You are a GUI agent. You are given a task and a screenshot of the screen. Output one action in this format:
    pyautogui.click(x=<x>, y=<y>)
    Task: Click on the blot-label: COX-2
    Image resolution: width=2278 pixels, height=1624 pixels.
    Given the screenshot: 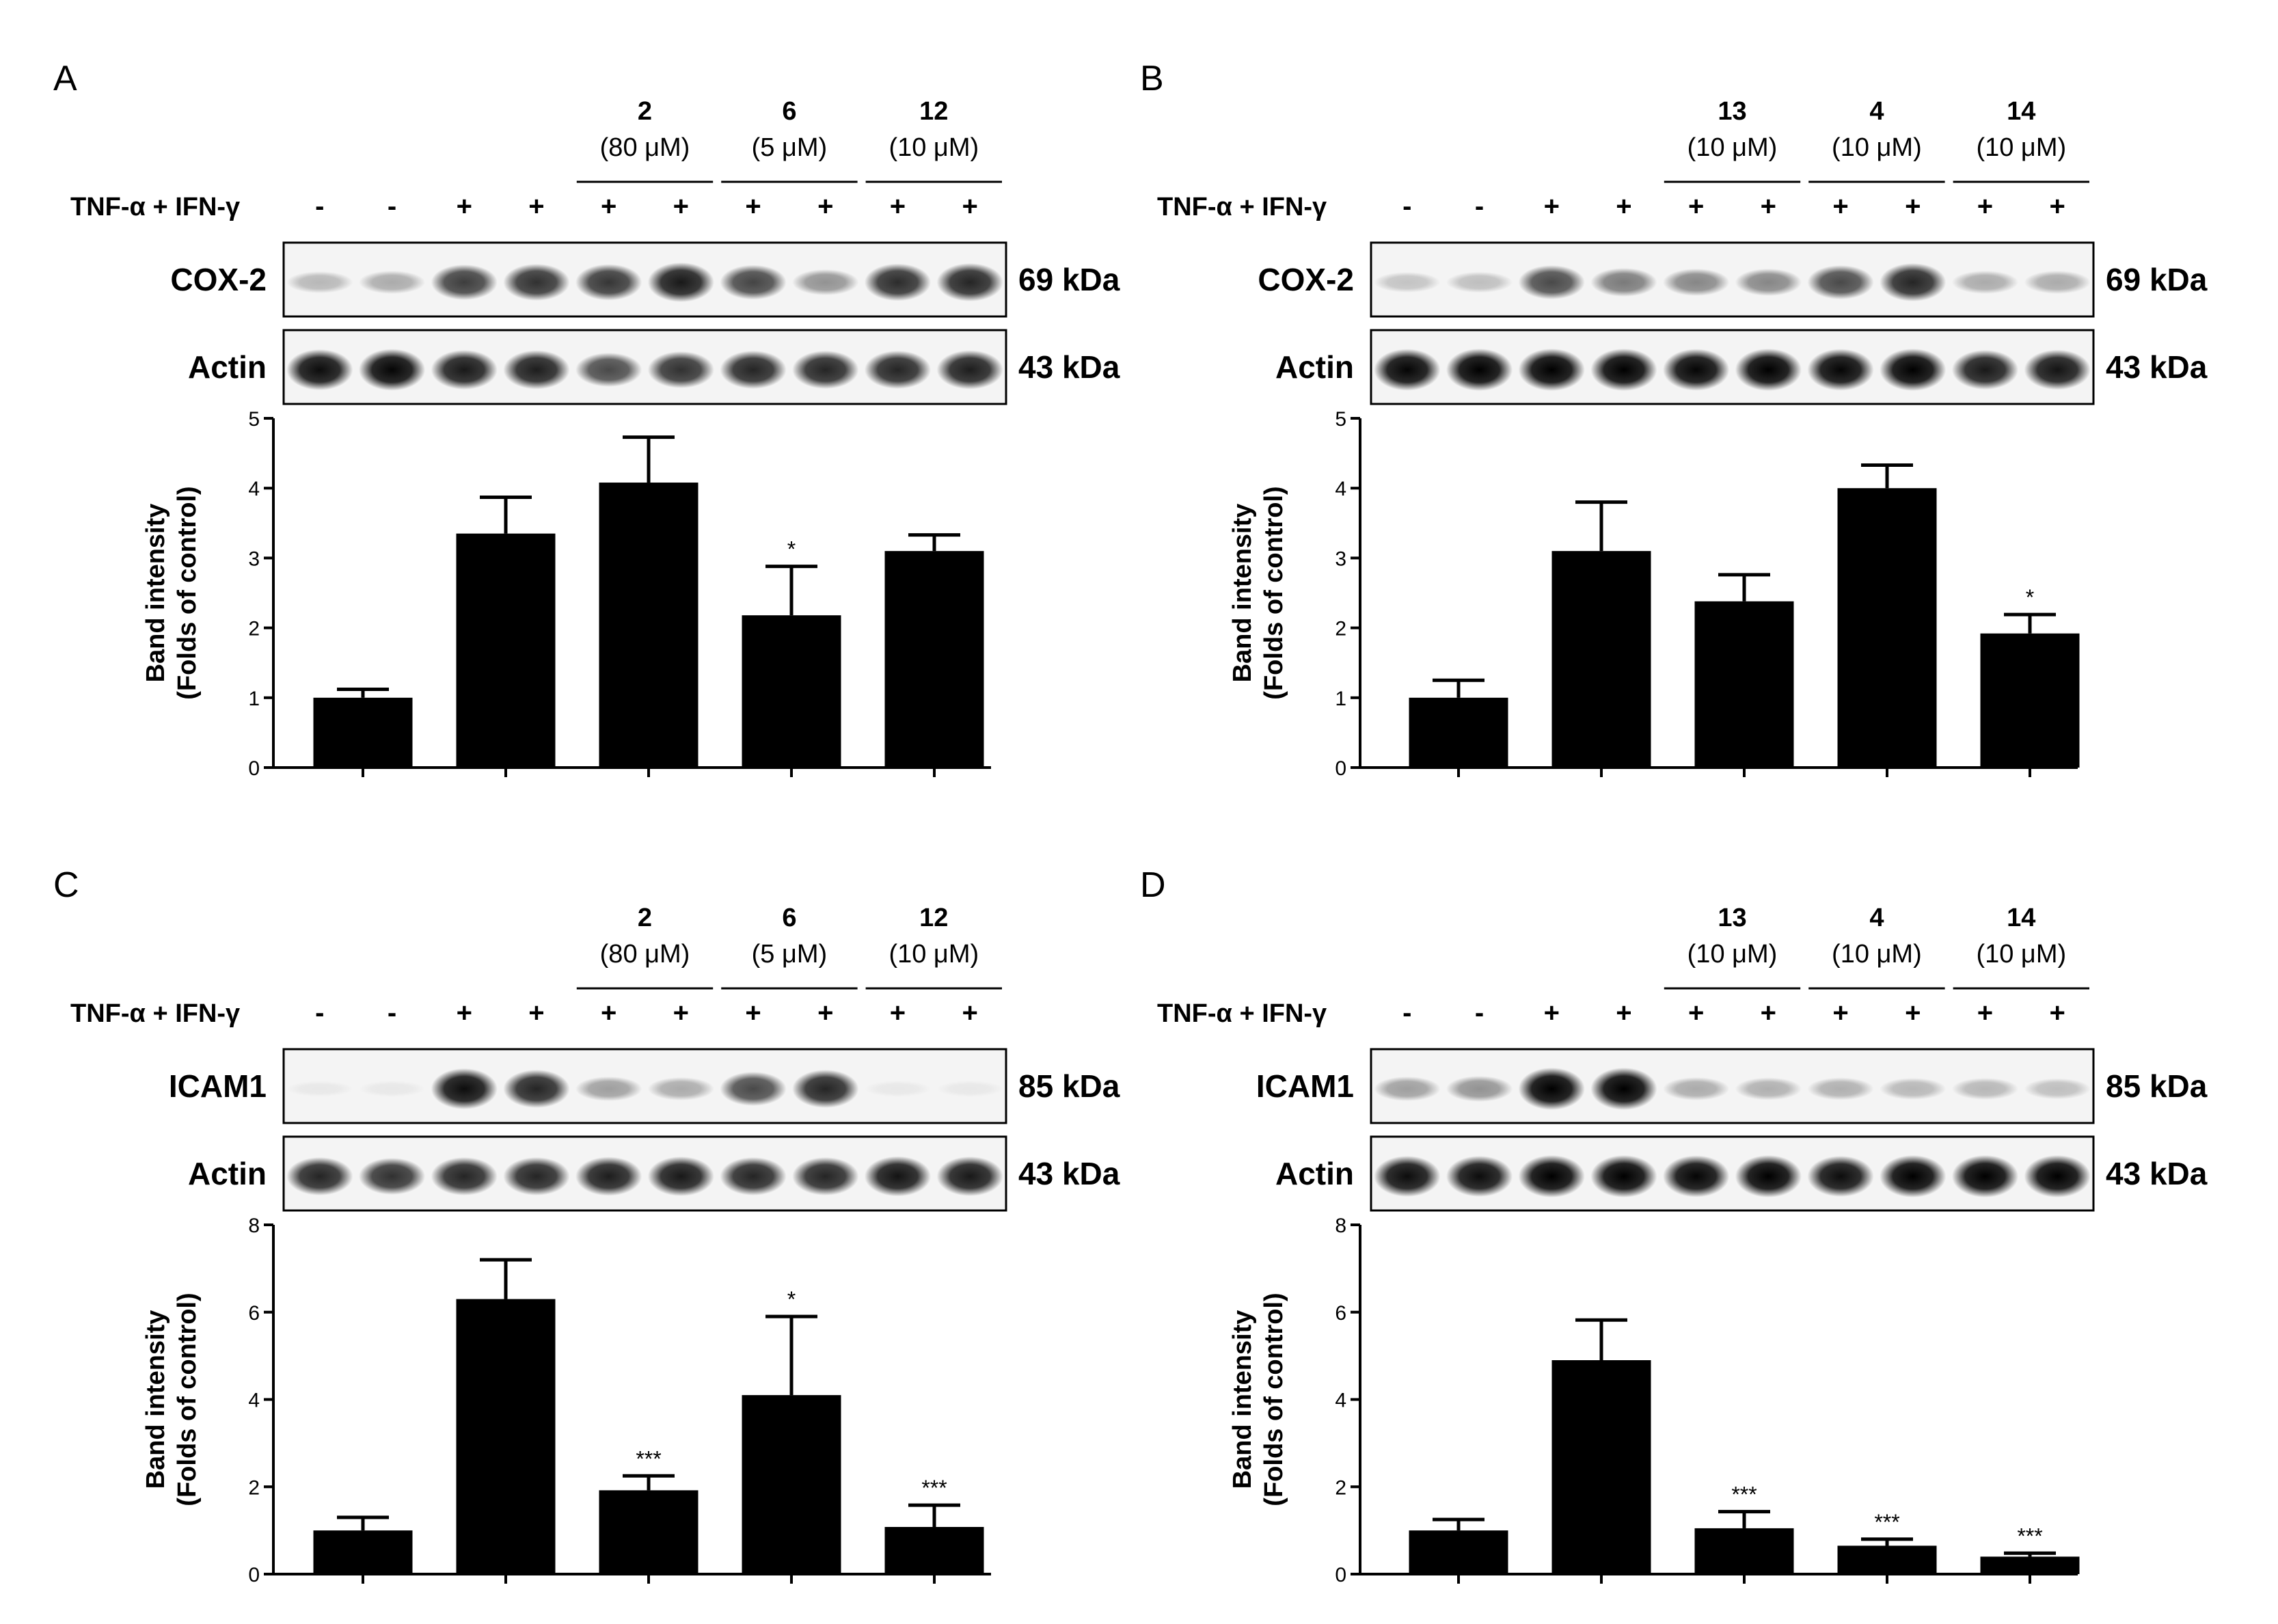 What is the action you would take?
    pyautogui.click(x=1306, y=279)
    